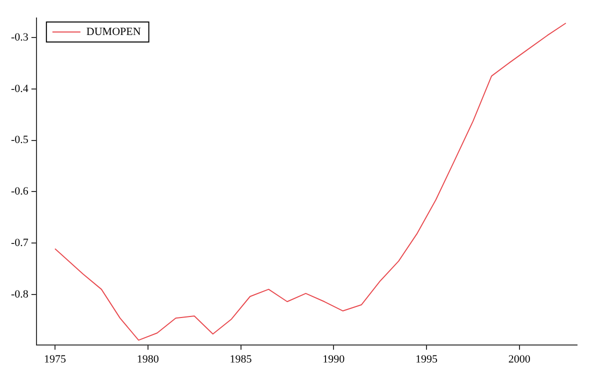 This screenshot has width=593, height=377. What do you see at coordinates (19, 37) in the screenshot?
I see `y-tick-label: -0.3` at bounding box center [19, 37].